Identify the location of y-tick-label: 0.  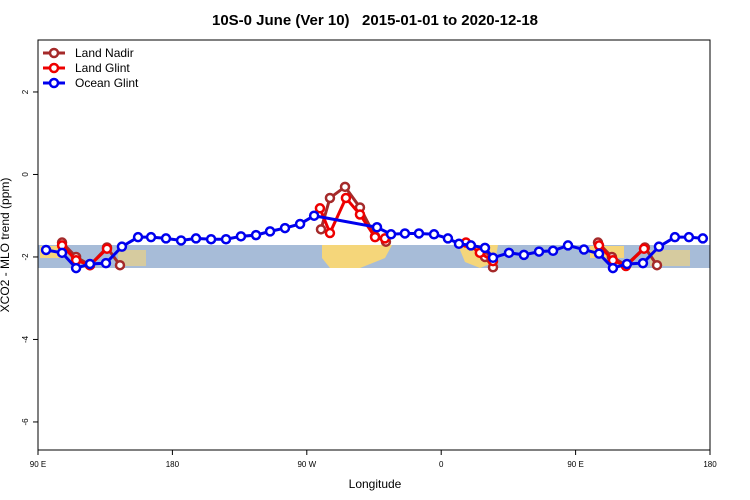
(25, 174).